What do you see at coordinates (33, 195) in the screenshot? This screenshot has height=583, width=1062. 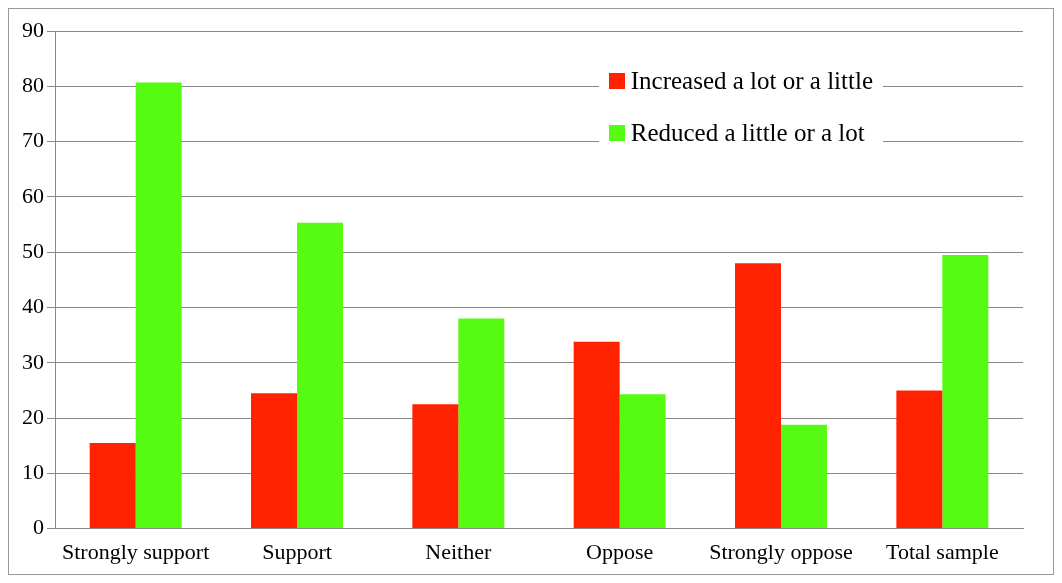 I see `y-tick-label: 60` at bounding box center [33, 195].